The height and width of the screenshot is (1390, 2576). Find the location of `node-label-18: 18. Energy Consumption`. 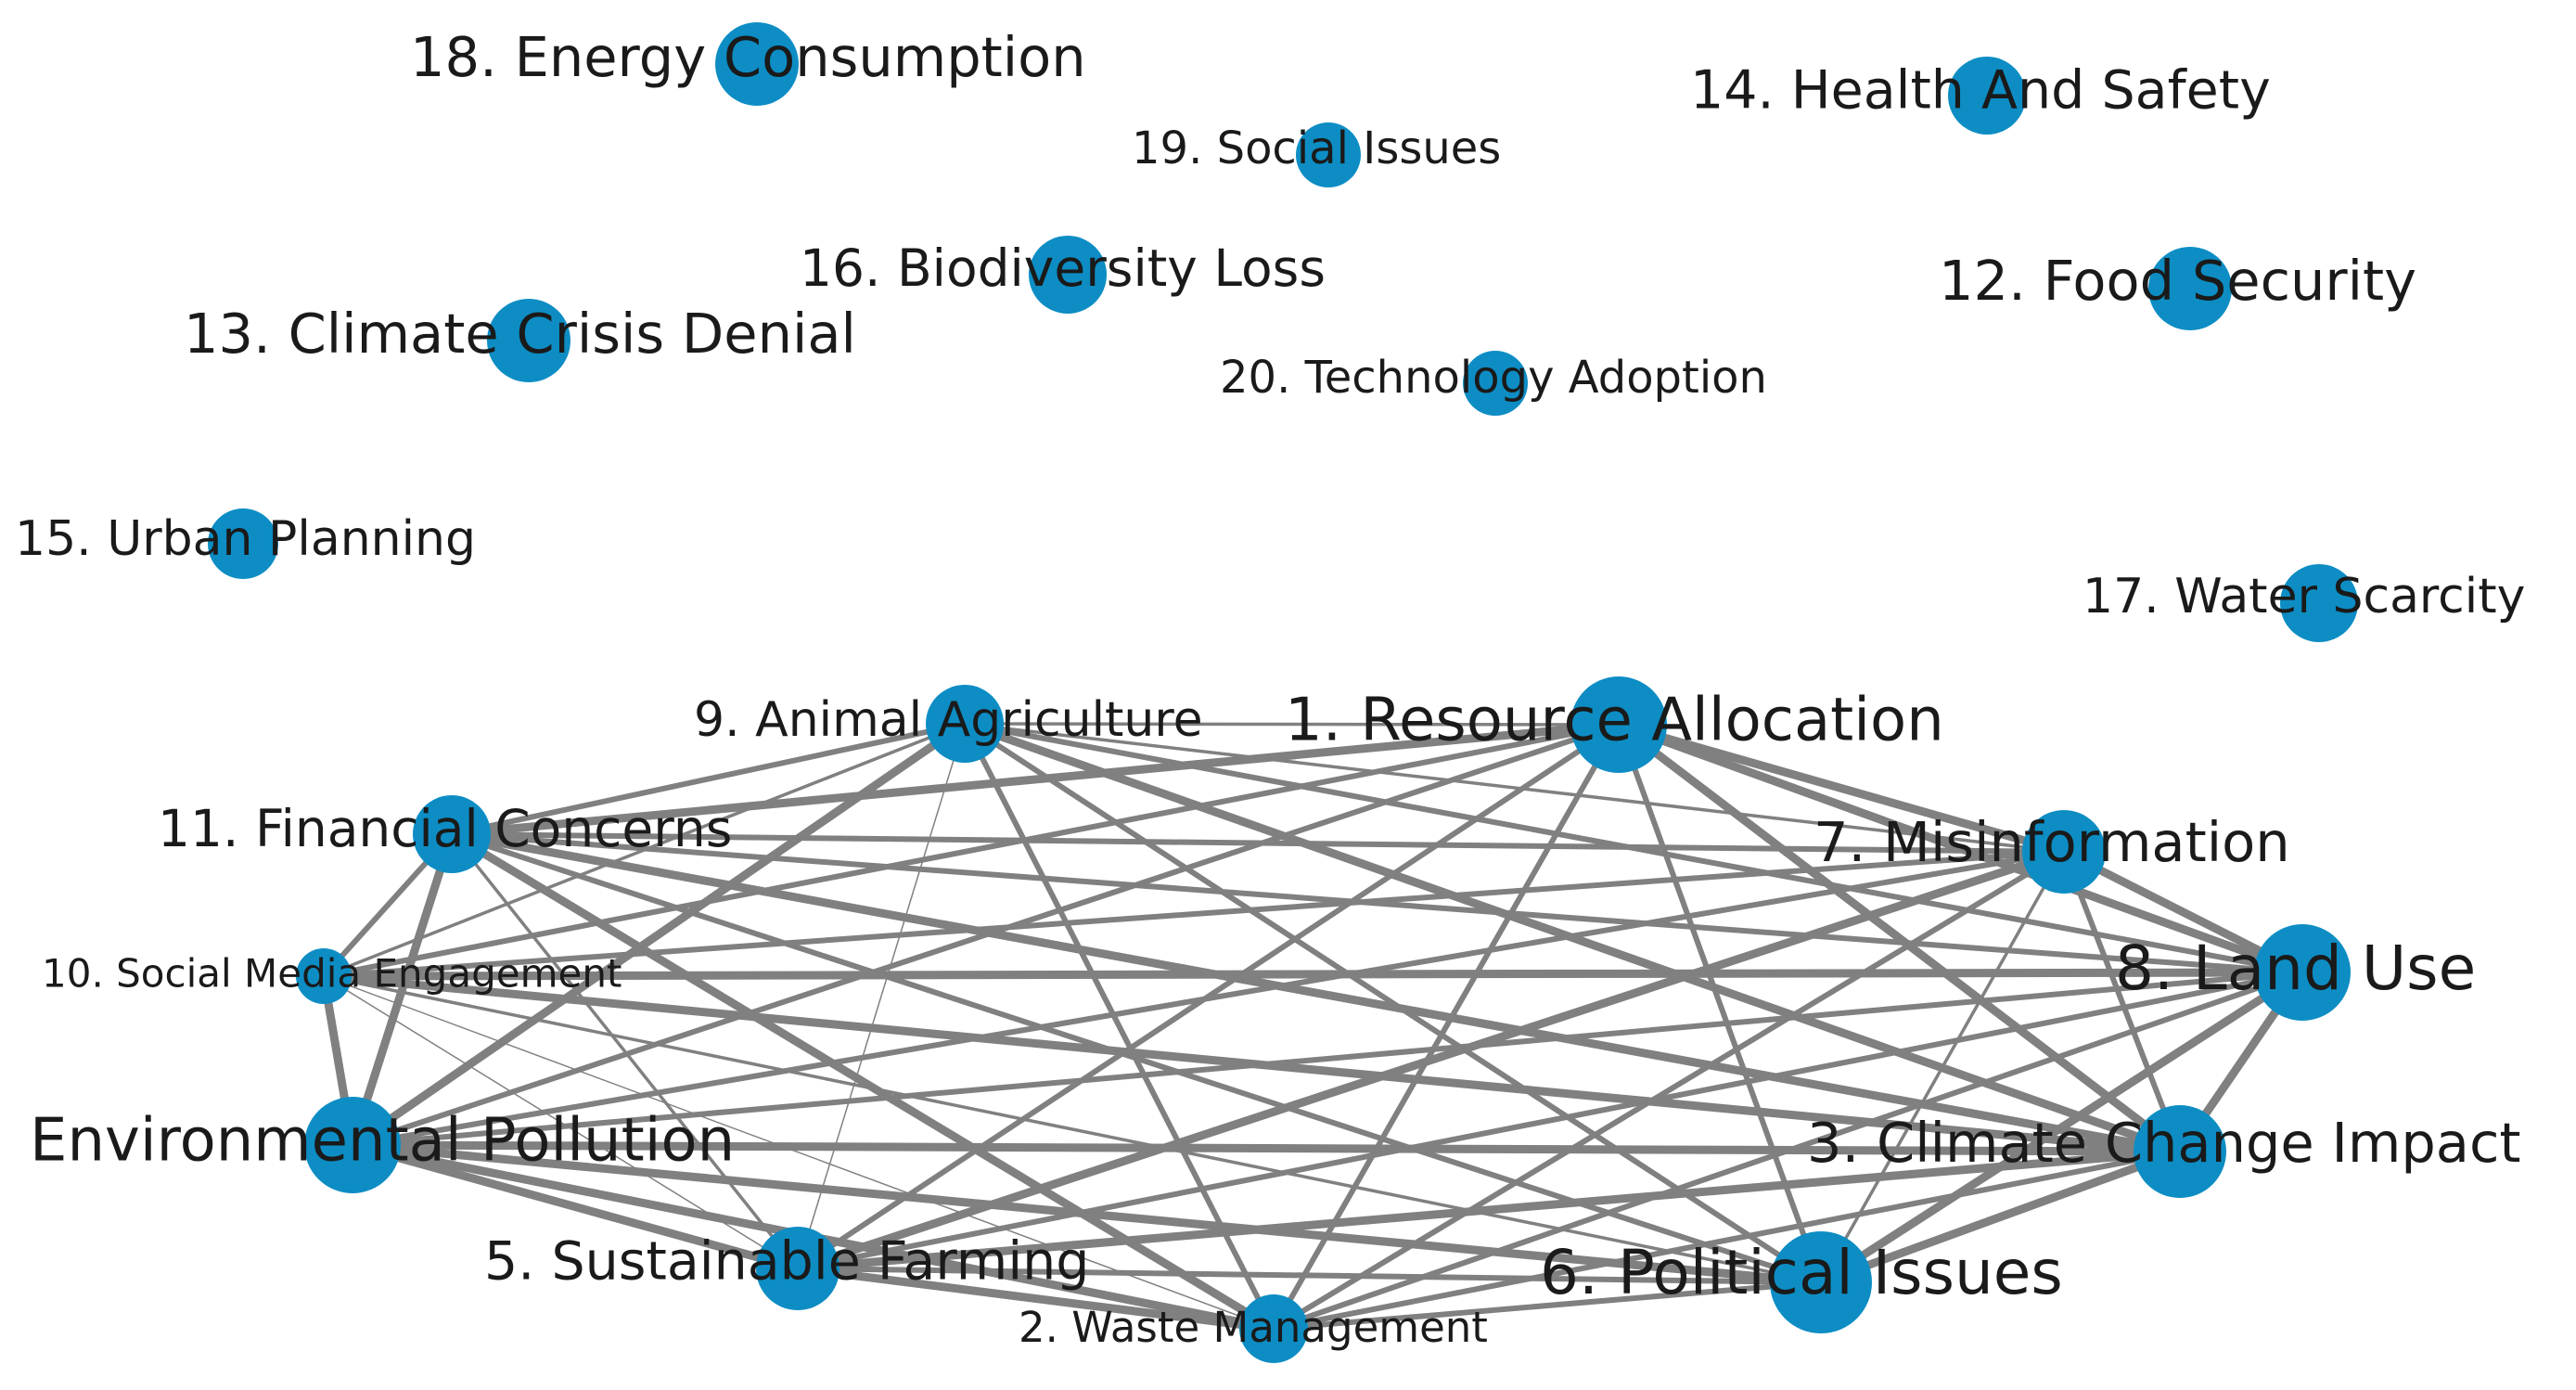

node-label-18: 18. Energy Consumption is located at coordinates (748, 57).